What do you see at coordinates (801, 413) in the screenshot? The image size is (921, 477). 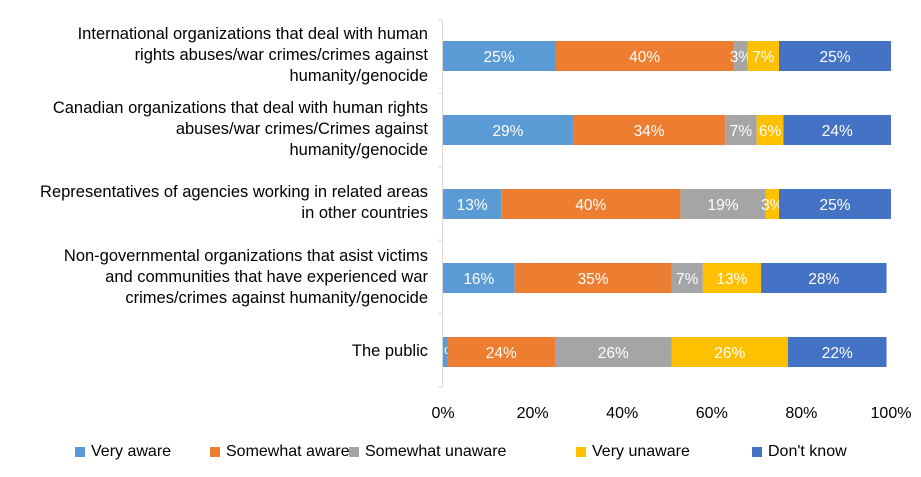 I see `x-tick-label: 80%` at bounding box center [801, 413].